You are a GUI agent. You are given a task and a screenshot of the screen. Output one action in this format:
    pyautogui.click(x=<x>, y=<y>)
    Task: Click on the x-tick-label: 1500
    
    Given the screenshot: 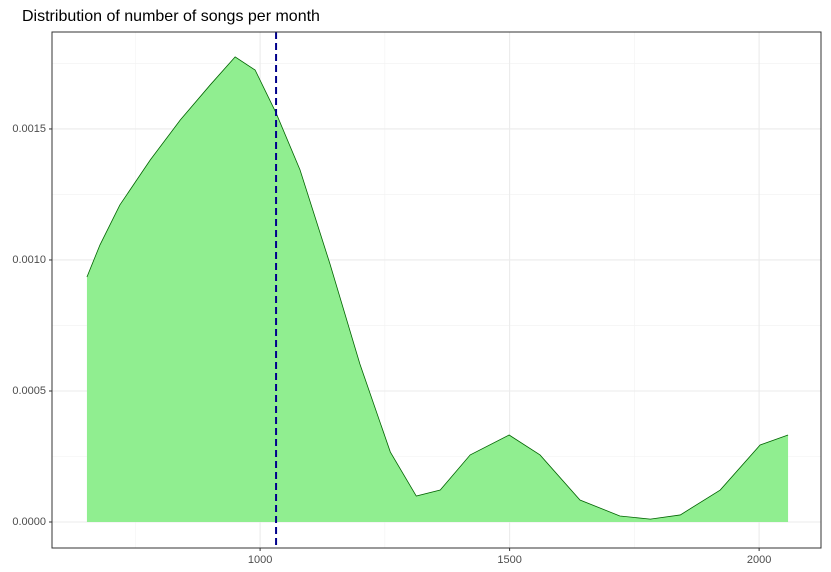 What is the action you would take?
    pyautogui.click(x=509, y=560)
    